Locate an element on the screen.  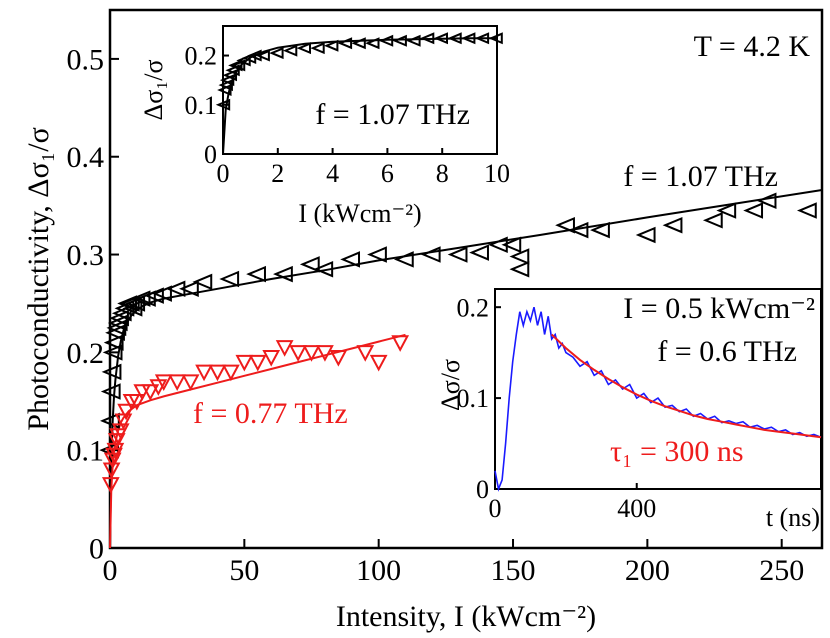
inset1-y-axis-label: Δσ₁/σ is located at coordinates (153, 89).